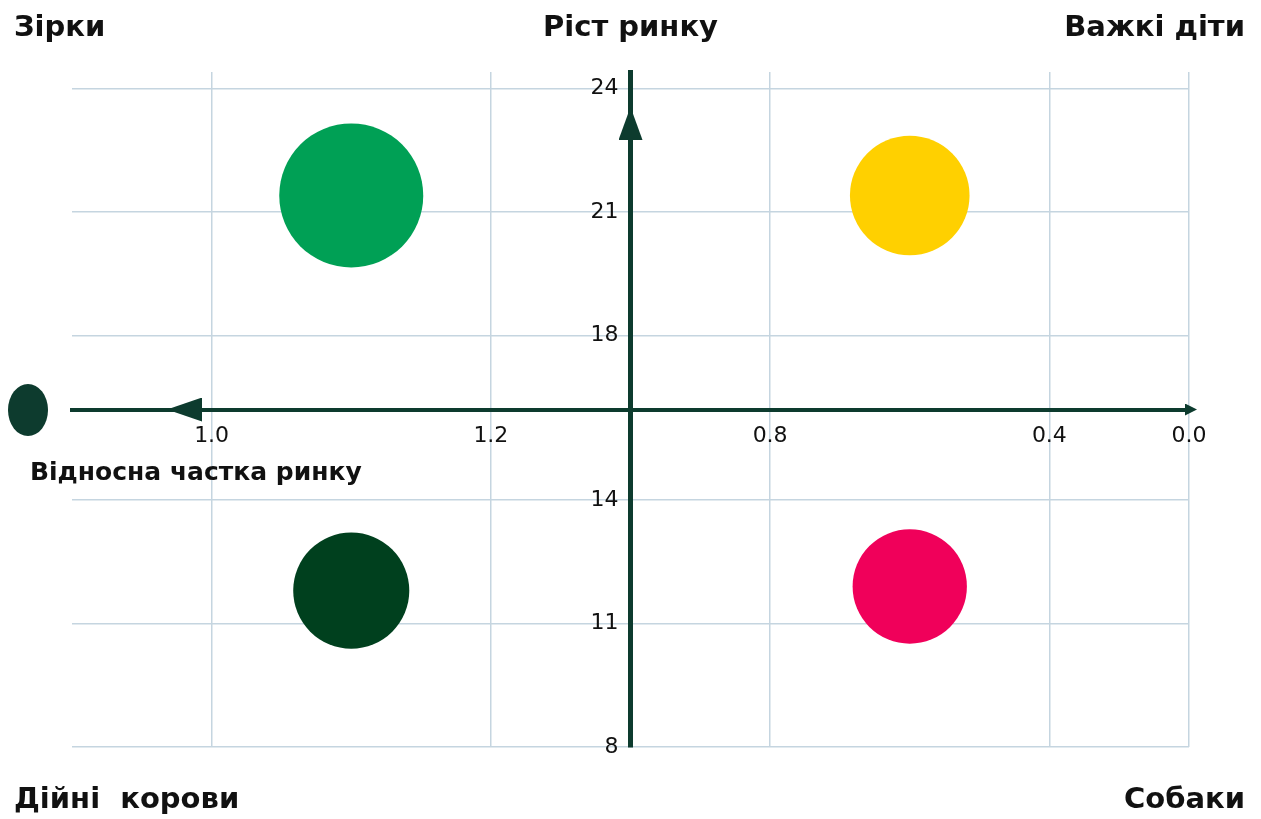  What do you see at coordinates (604, 210) in the screenshot?
I see `y-tick-label: 21` at bounding box center [604, 210].